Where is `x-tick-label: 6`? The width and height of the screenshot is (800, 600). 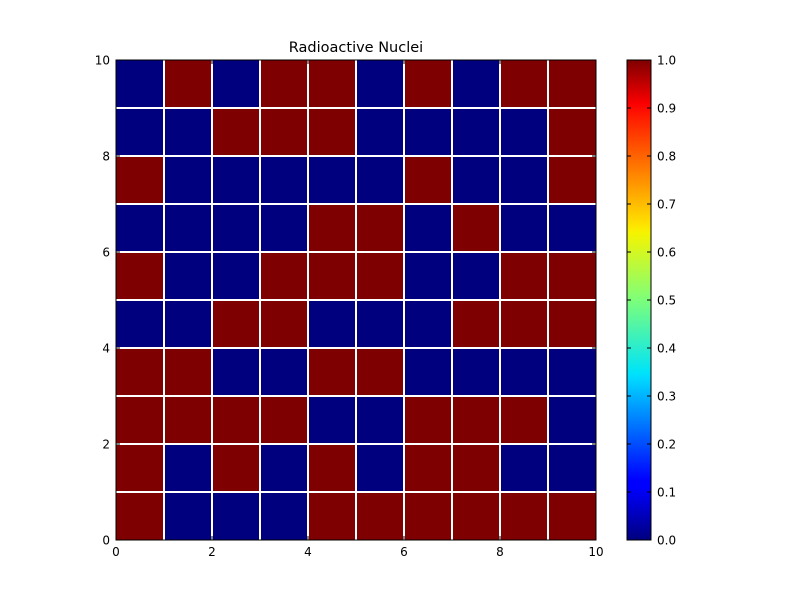 x-tick-label: 6 is located at coordinates (404, 552).